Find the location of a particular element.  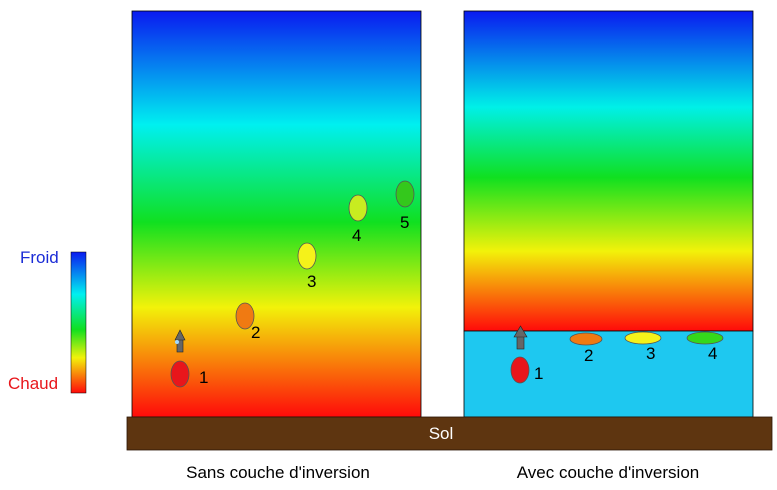

panel-caption: Avec couche d'inversion is located at coordinates (608, 472).